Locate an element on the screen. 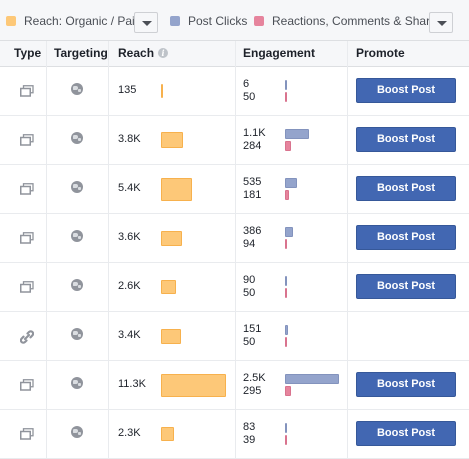  info-icon: i is located at coordinates (163, 53).